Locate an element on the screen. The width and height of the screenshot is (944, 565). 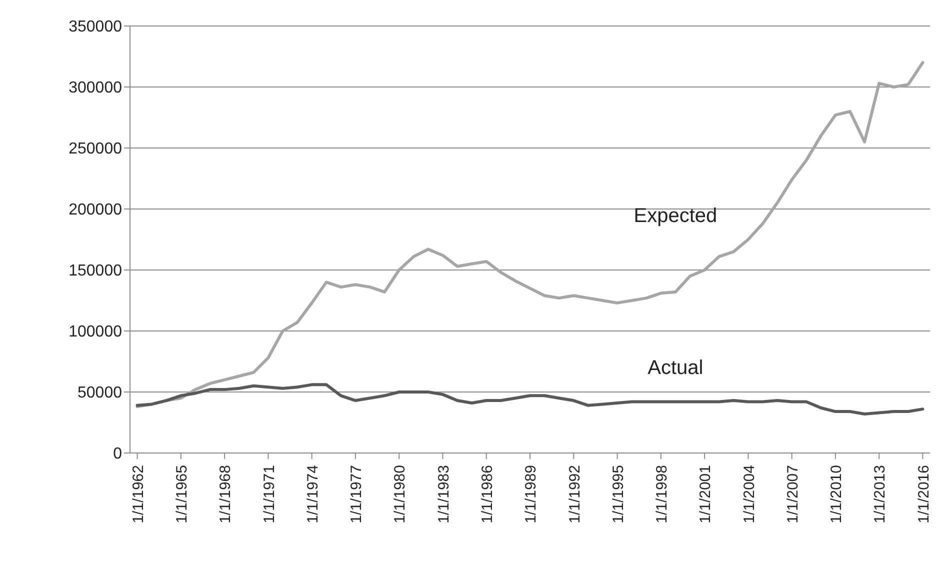
x-tick-label: 1/1/2016 is located at coordinates (923, 494).